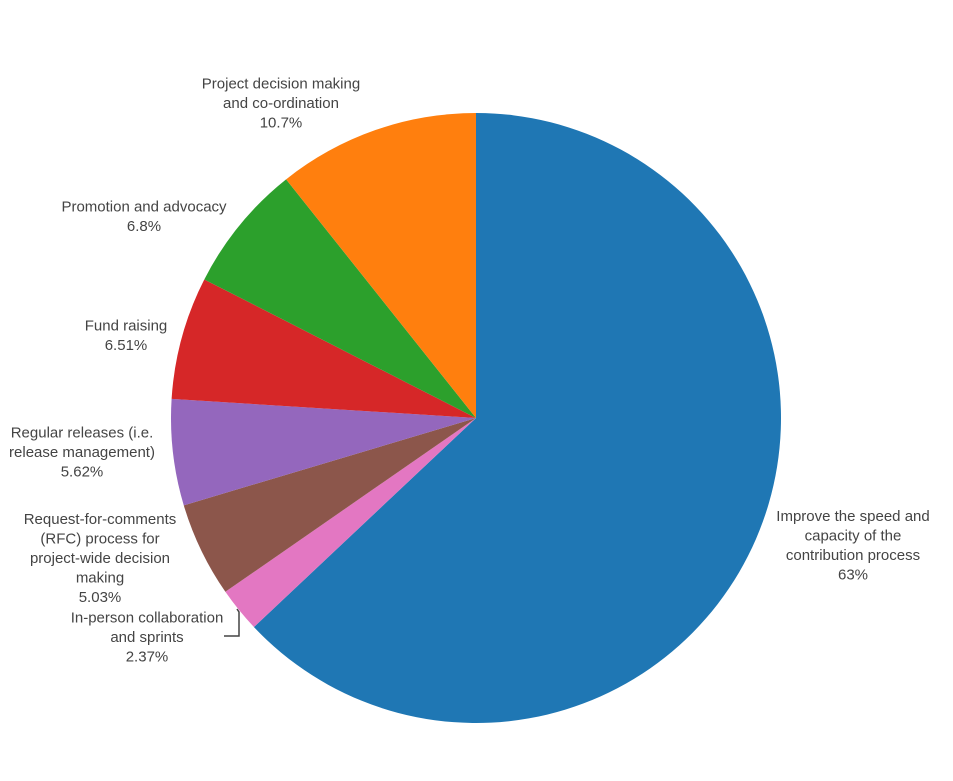  What do you see at coordinates (147, 657) in the screenshot?
I see `slice-percent: 2.37%` at bounding box center [147, 657].